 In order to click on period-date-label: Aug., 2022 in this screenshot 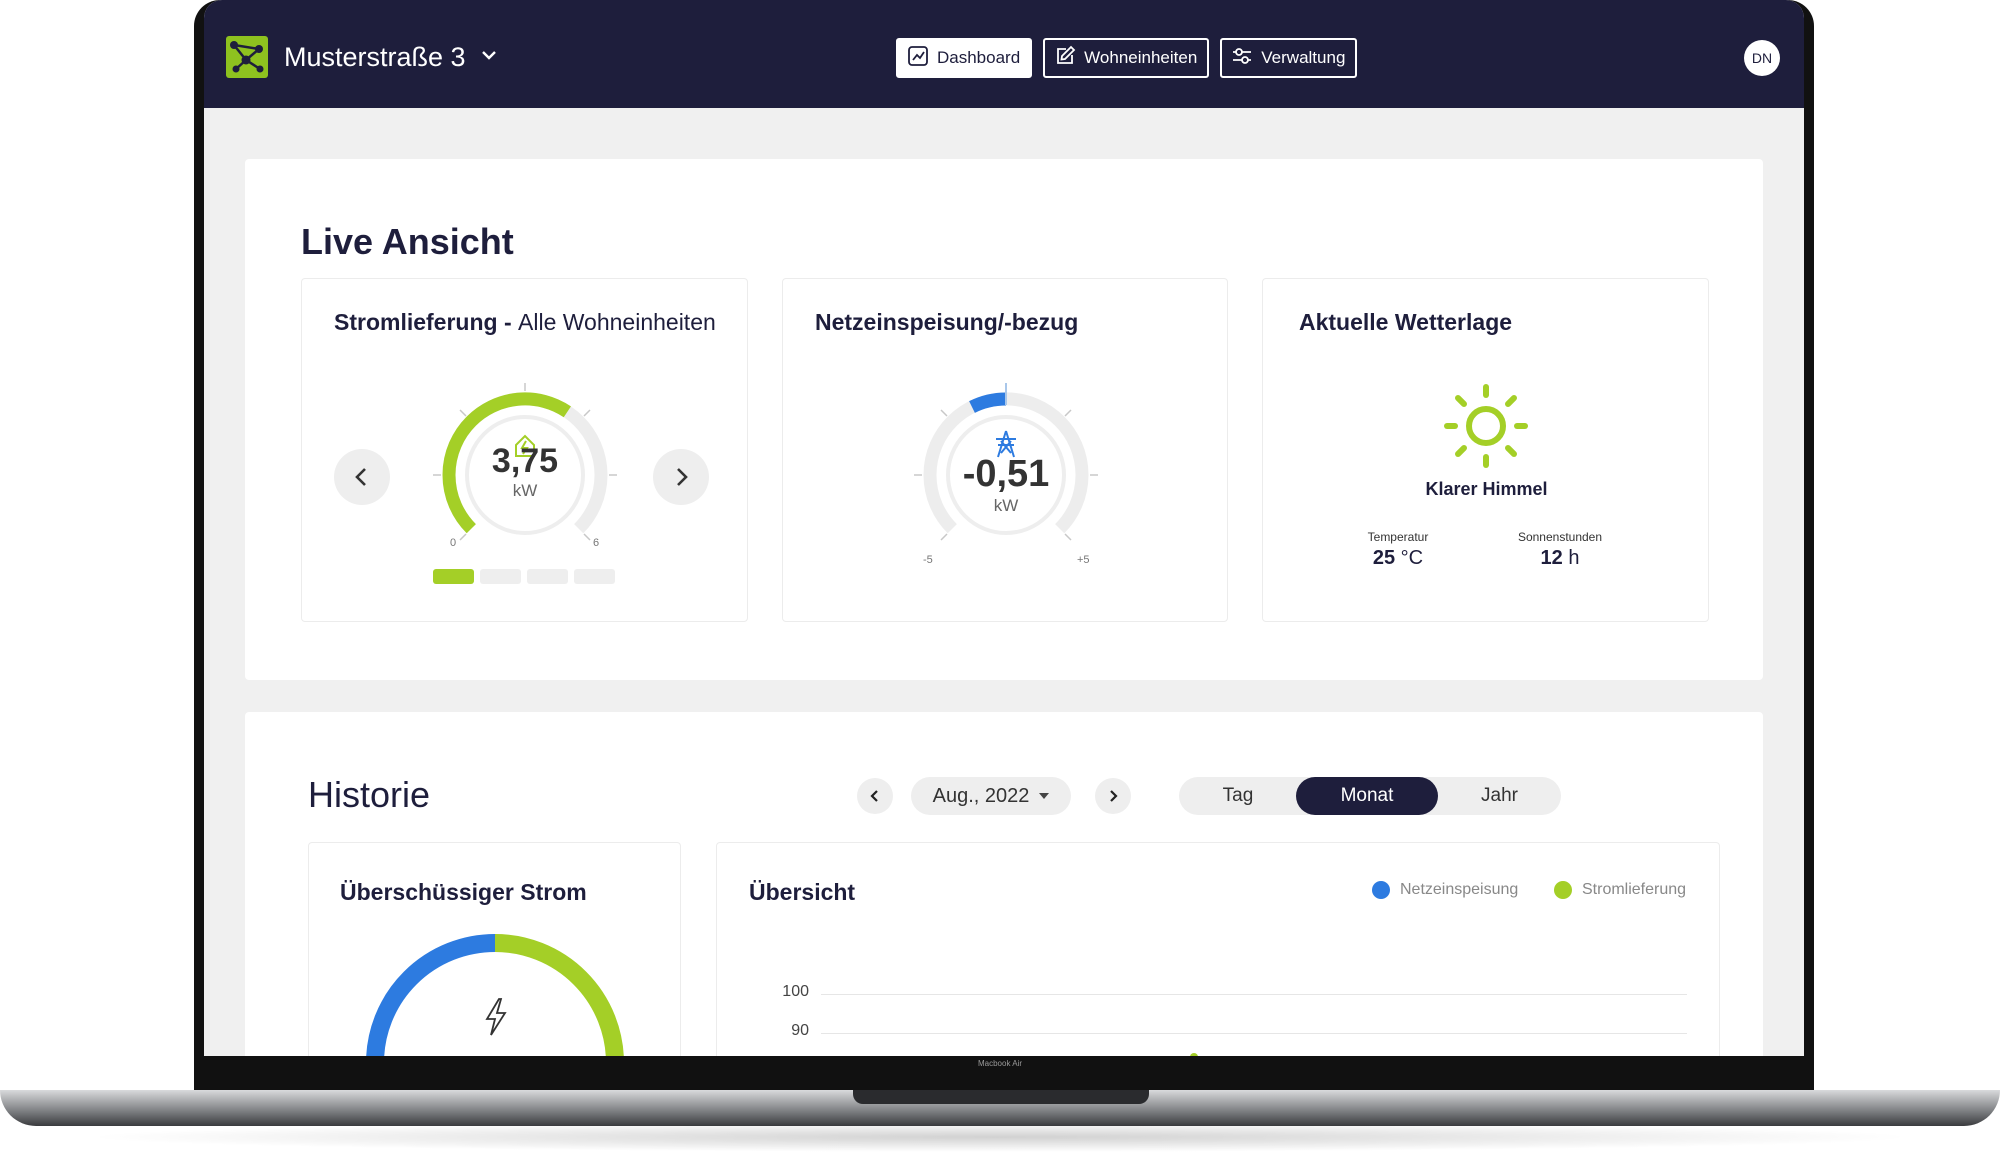, I will do `click(981, 795)`.